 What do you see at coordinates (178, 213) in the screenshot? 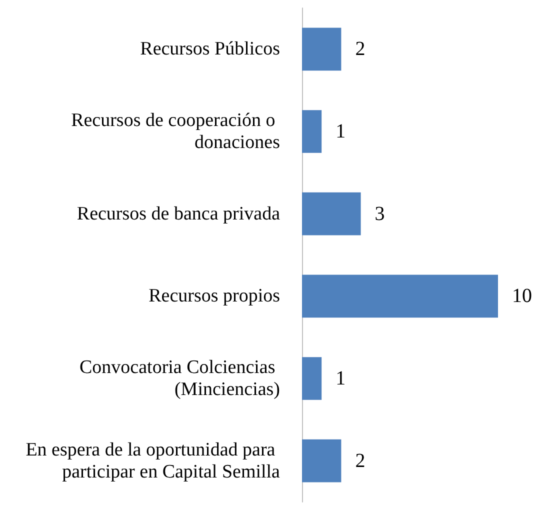
I see `y-tick-label: Recursos de banca privada` at bounding box center [178, 213].